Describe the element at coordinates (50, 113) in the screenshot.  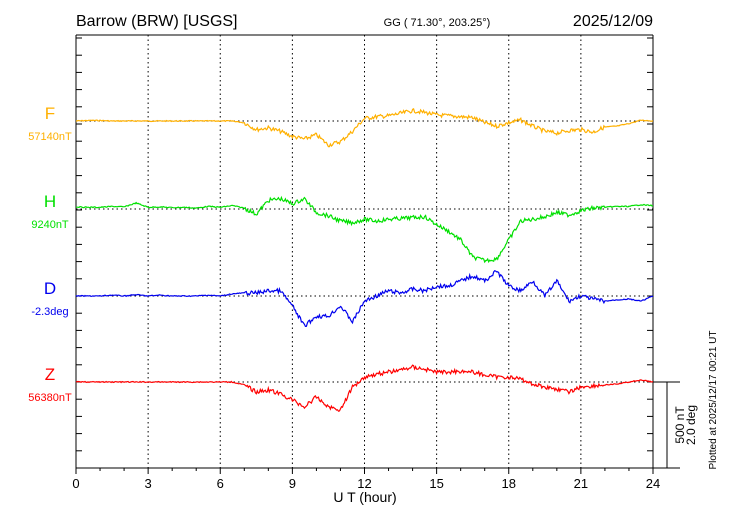
I see `series-name-F: F` at that location.